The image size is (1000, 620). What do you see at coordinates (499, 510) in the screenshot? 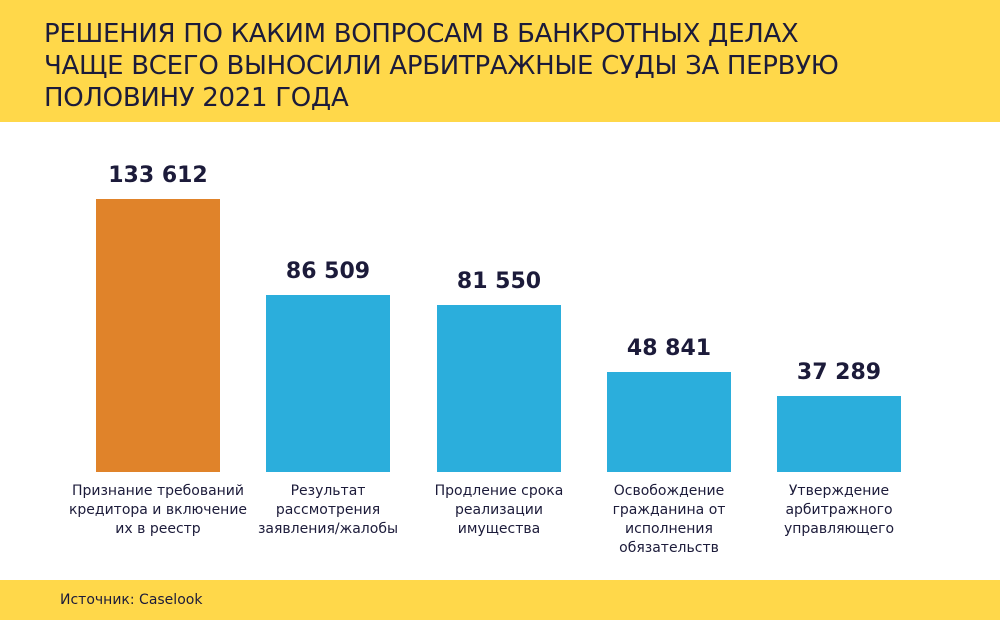
I see `category-label: Продление срока реализации имущества` at bounding box center [499, 510].